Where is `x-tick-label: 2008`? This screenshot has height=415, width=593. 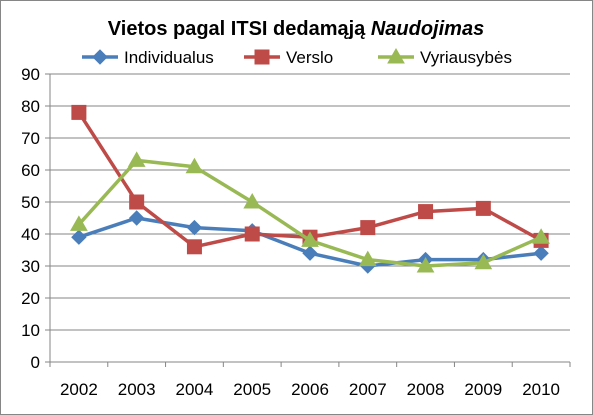 x-tick-label: 2008 is located at coordinates (426, 389).